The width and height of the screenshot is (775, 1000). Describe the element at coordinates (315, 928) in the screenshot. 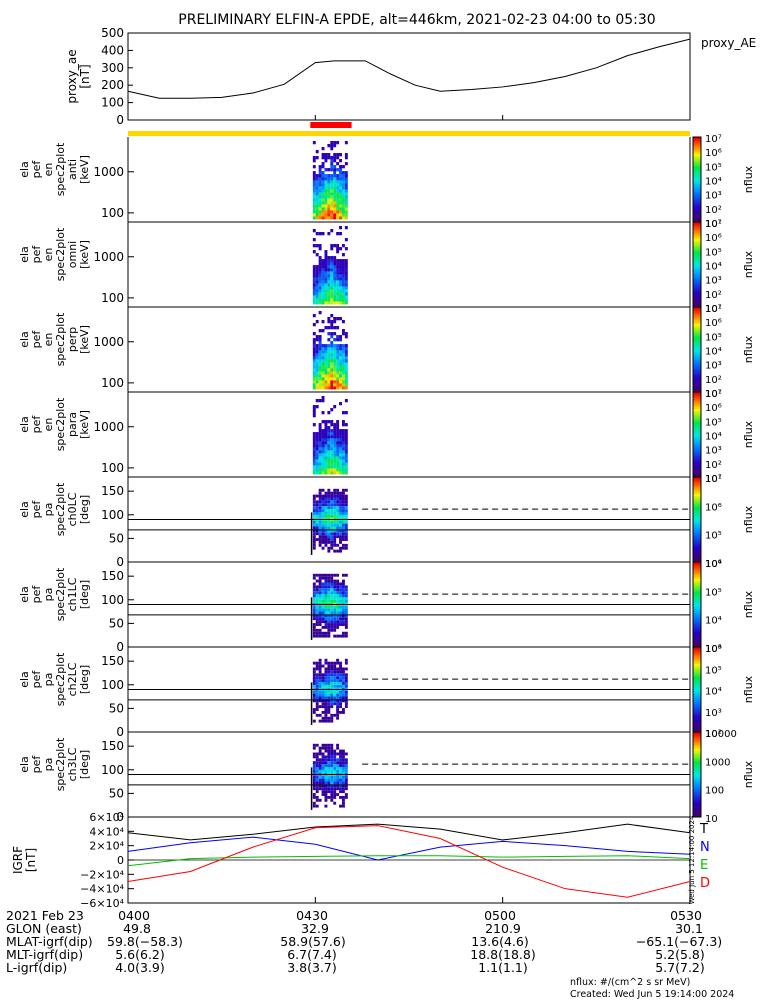

I see `orbit-glon-v1: 32.9` at that location.